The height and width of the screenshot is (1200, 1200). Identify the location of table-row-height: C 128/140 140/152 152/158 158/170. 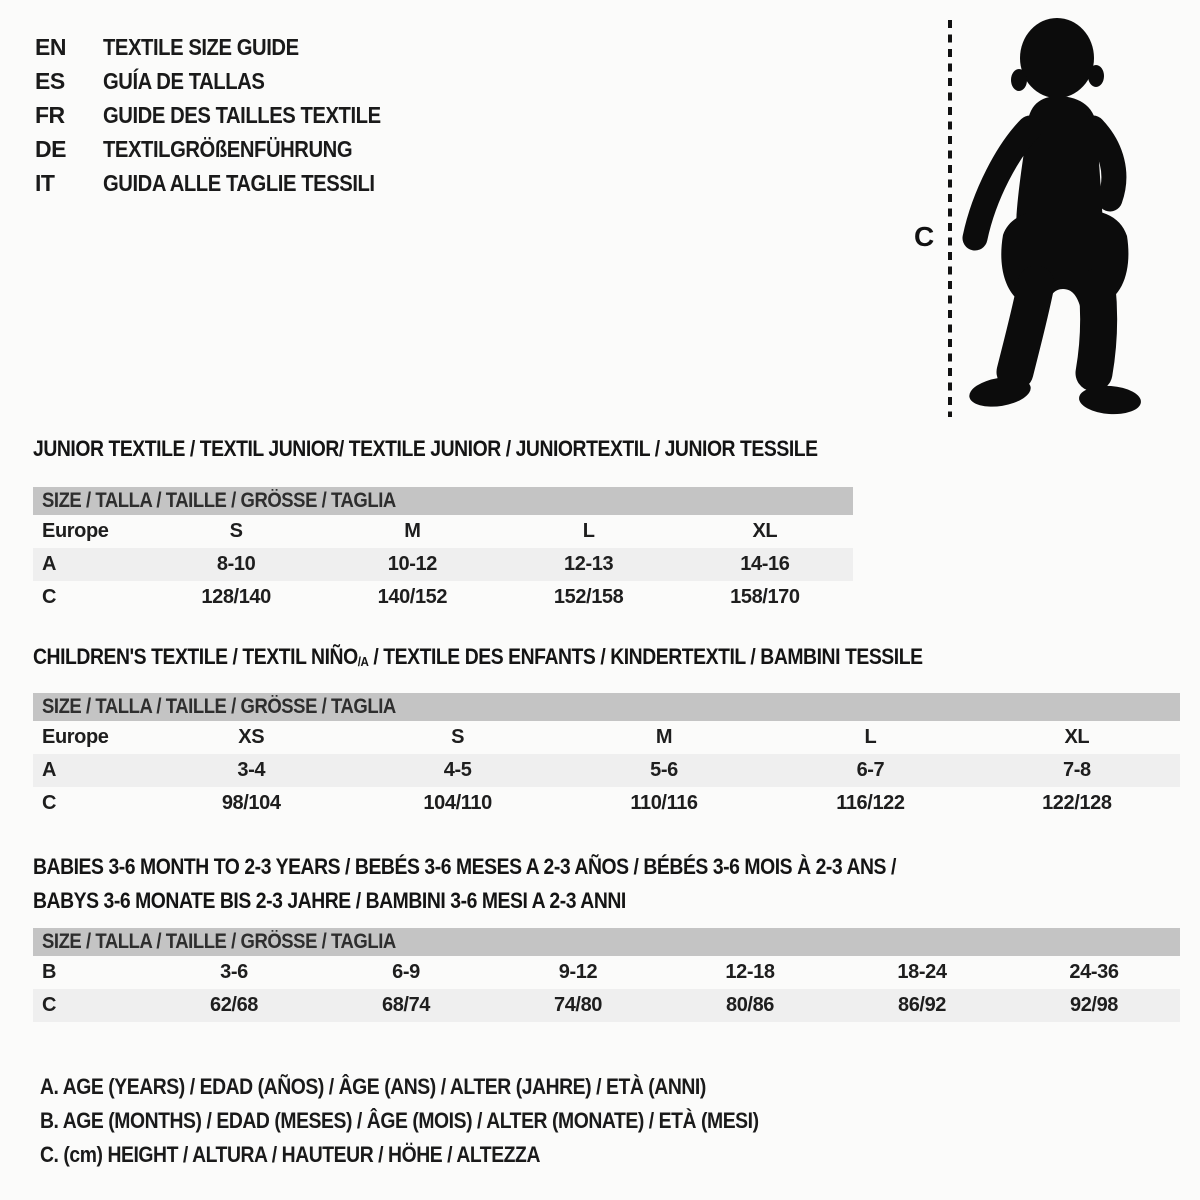
(443, 597).